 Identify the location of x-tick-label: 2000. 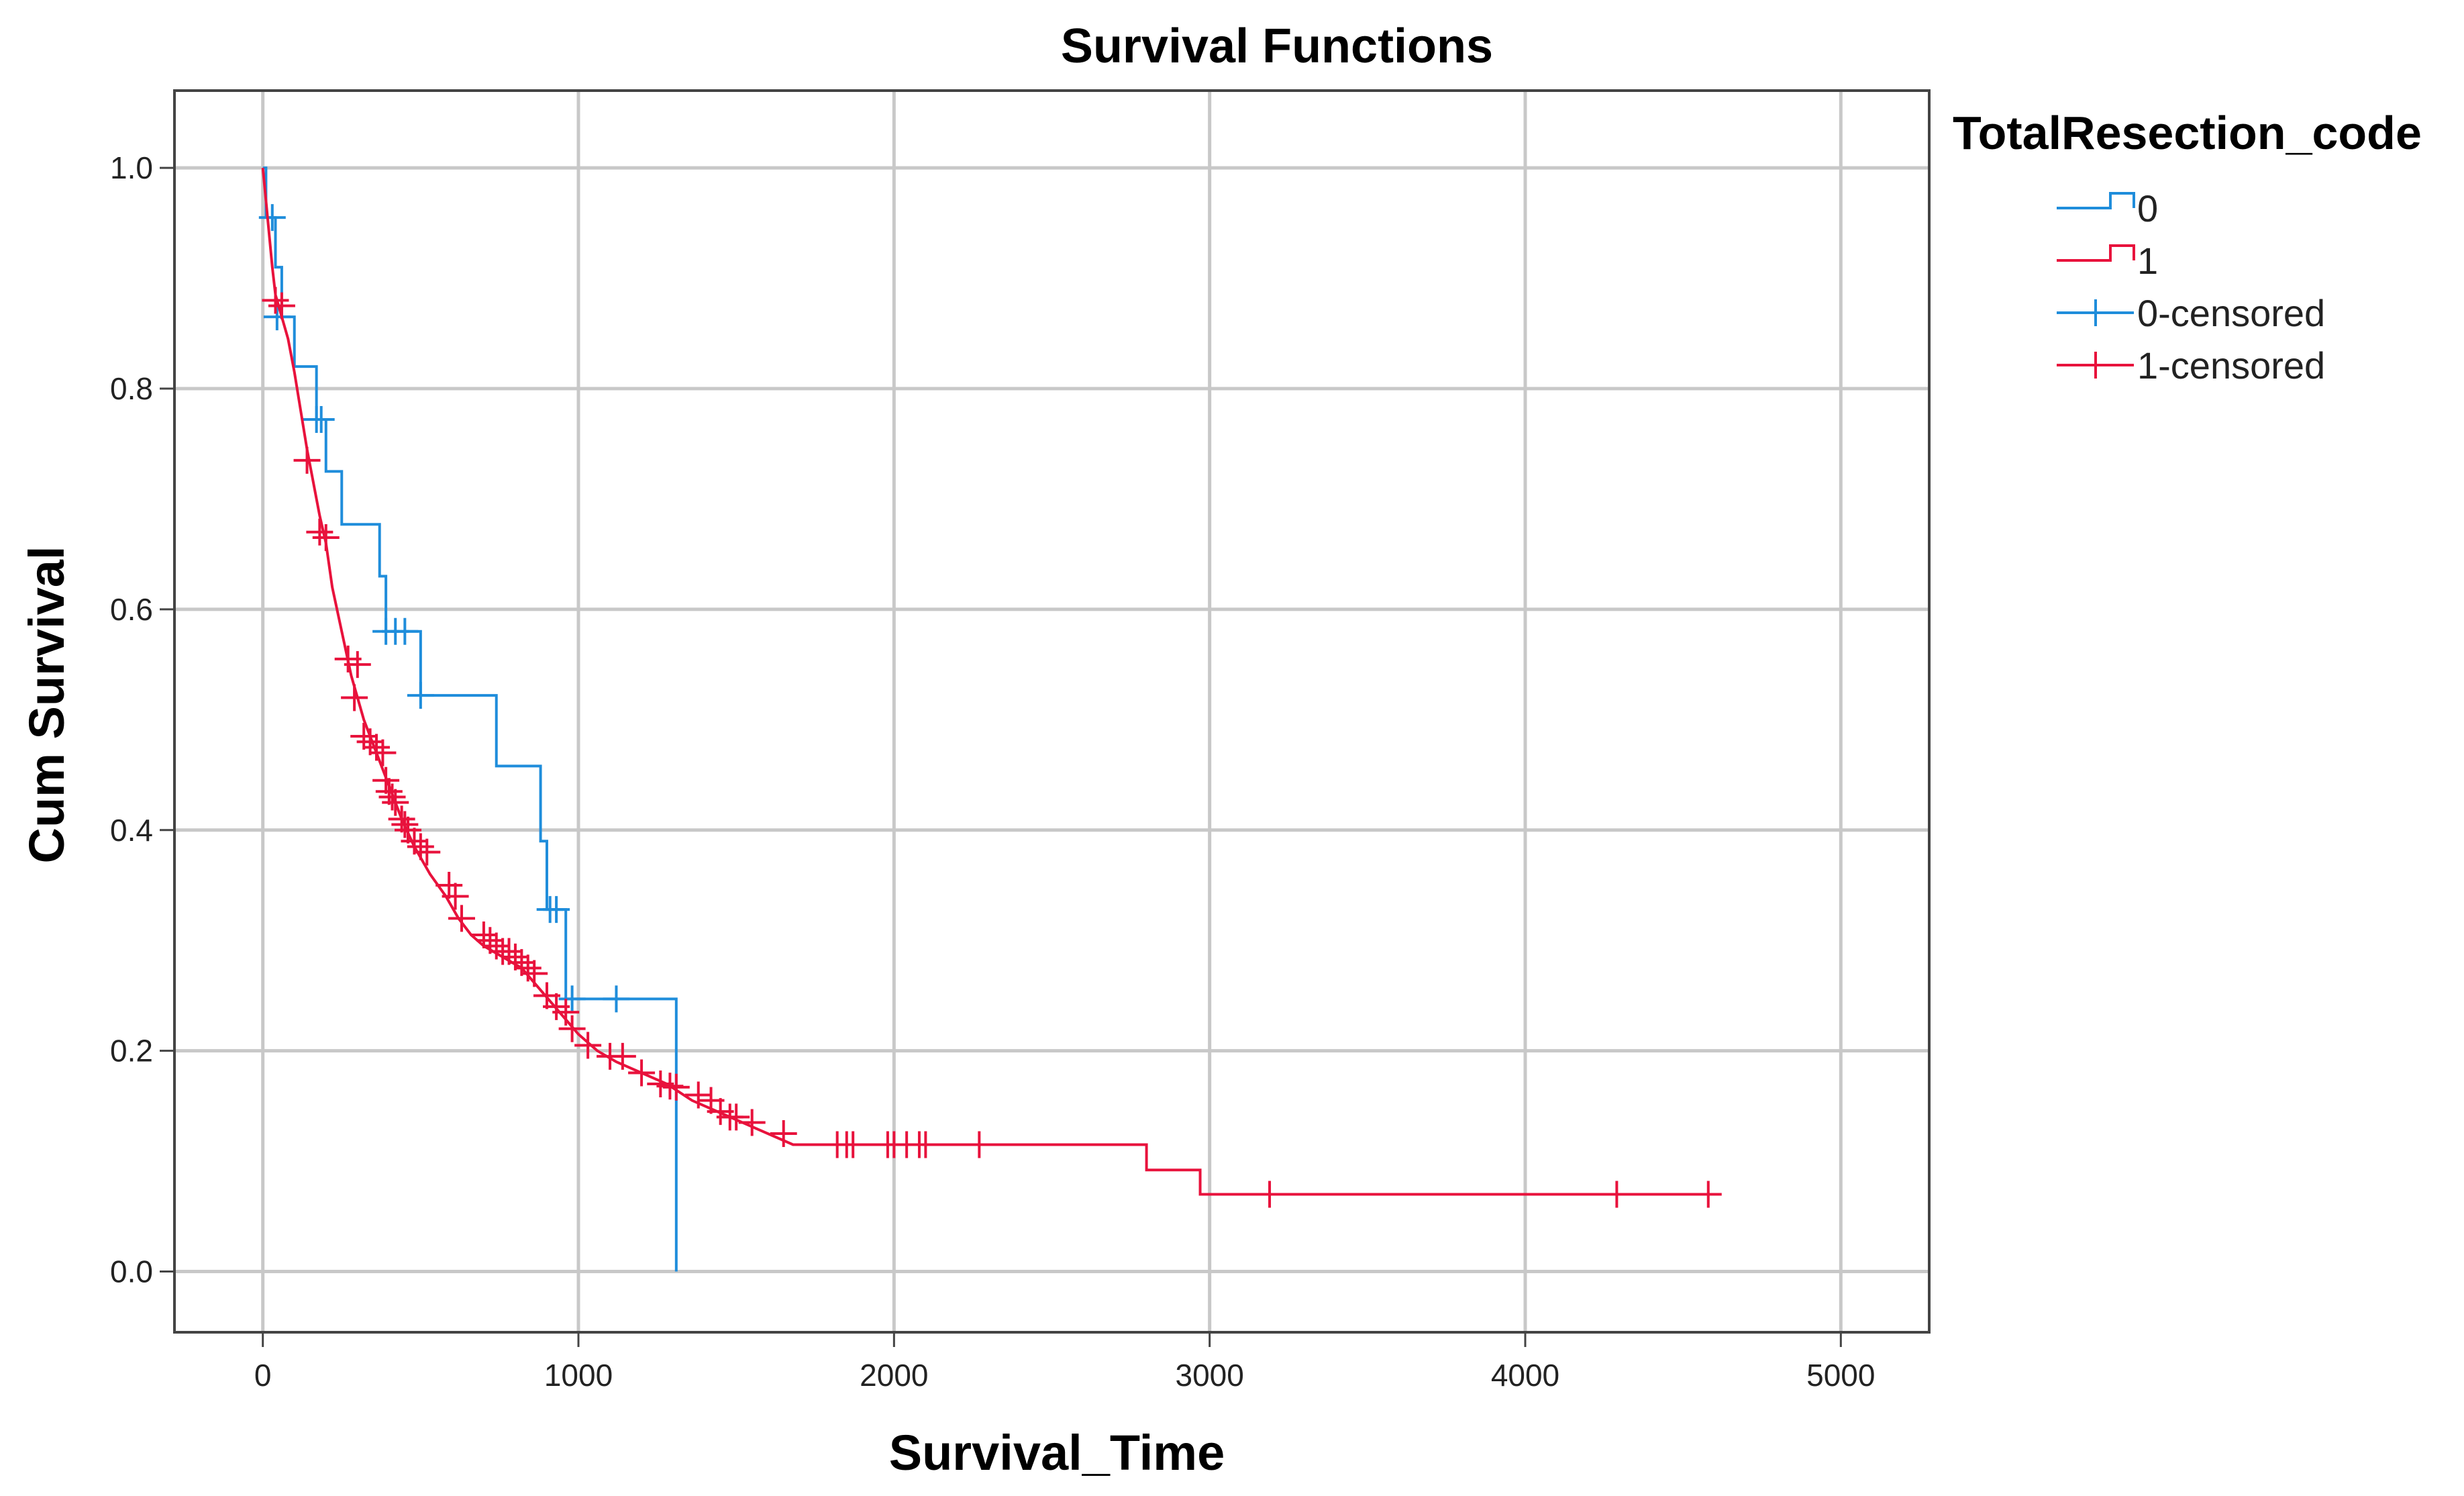
(894, 1376).